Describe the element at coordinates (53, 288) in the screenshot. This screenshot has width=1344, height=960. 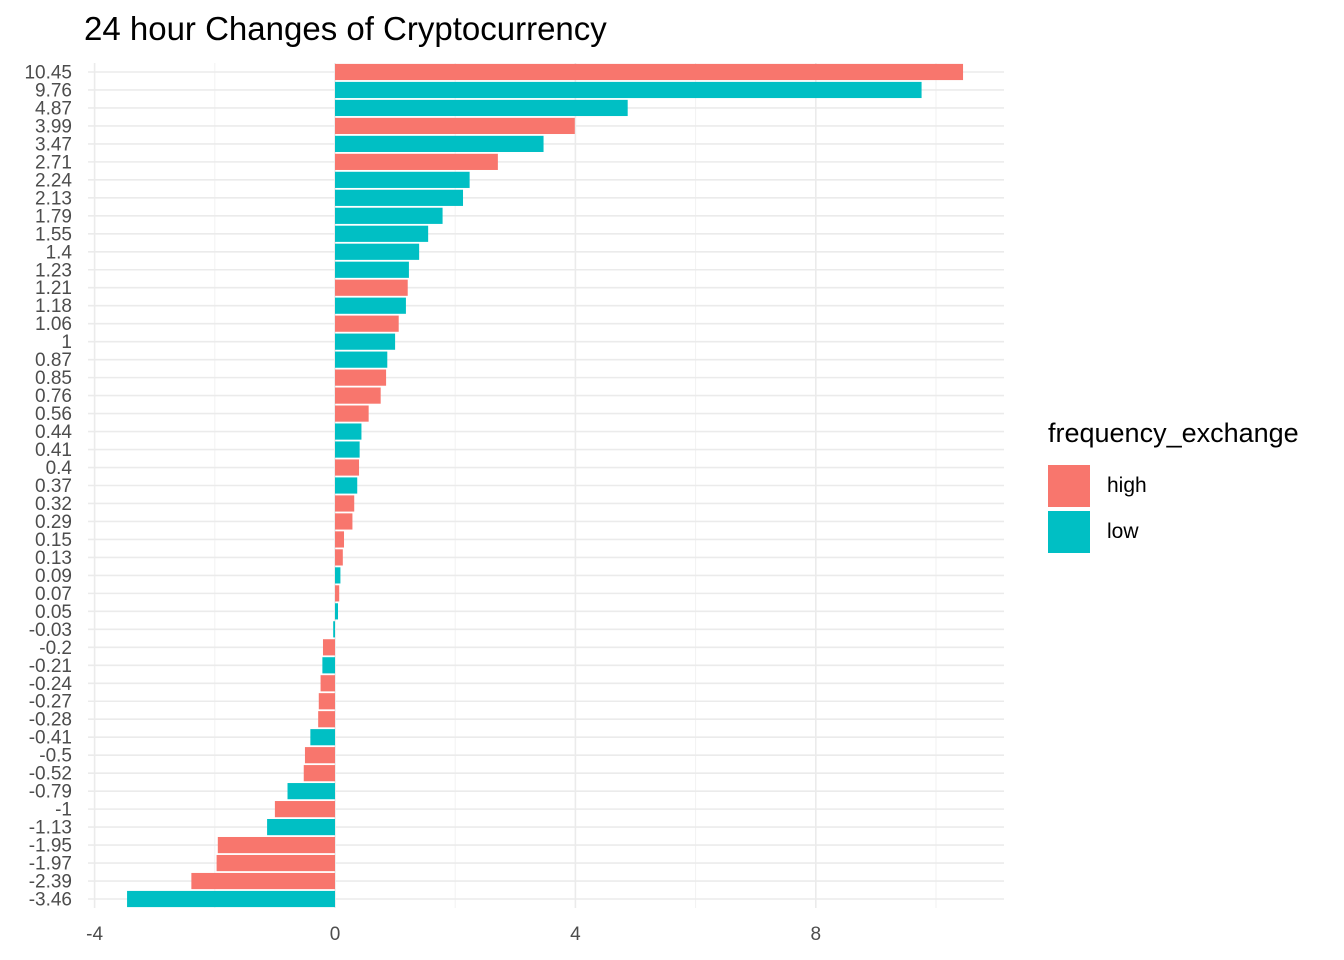
I see `y-tick-label: 1.21` at that location.